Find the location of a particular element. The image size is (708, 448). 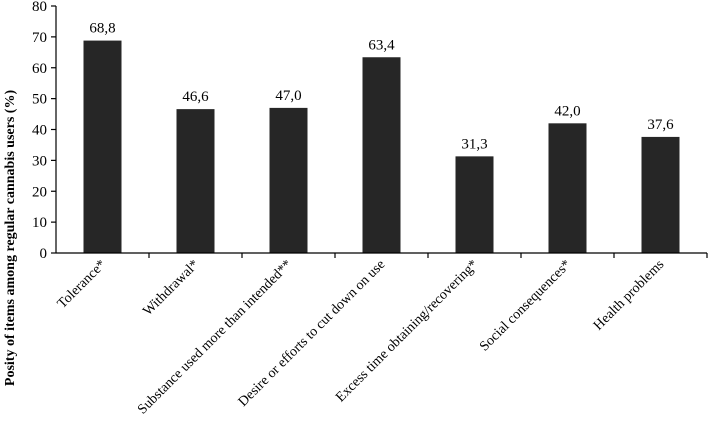

y-axis: 0 10 20 30 40 50 60 70 80 is located at coordinates (44, 131).